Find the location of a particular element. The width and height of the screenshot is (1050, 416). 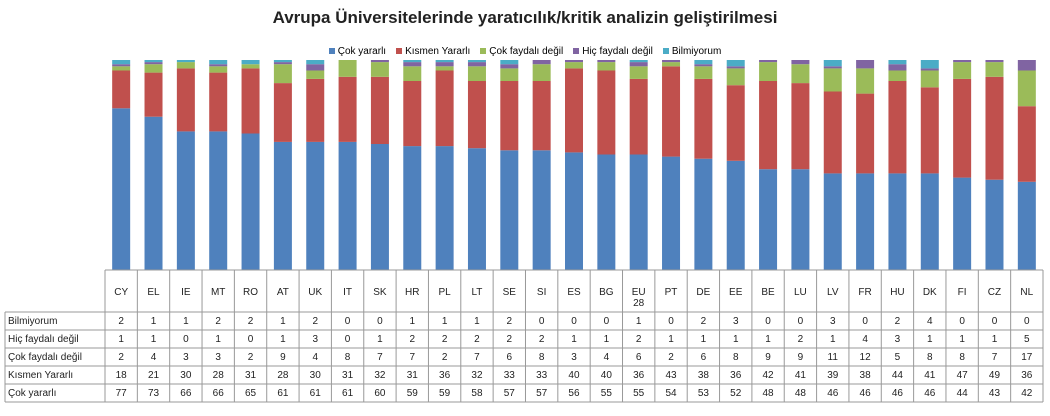

table-value: 61 is located at coordinates (315, 393).